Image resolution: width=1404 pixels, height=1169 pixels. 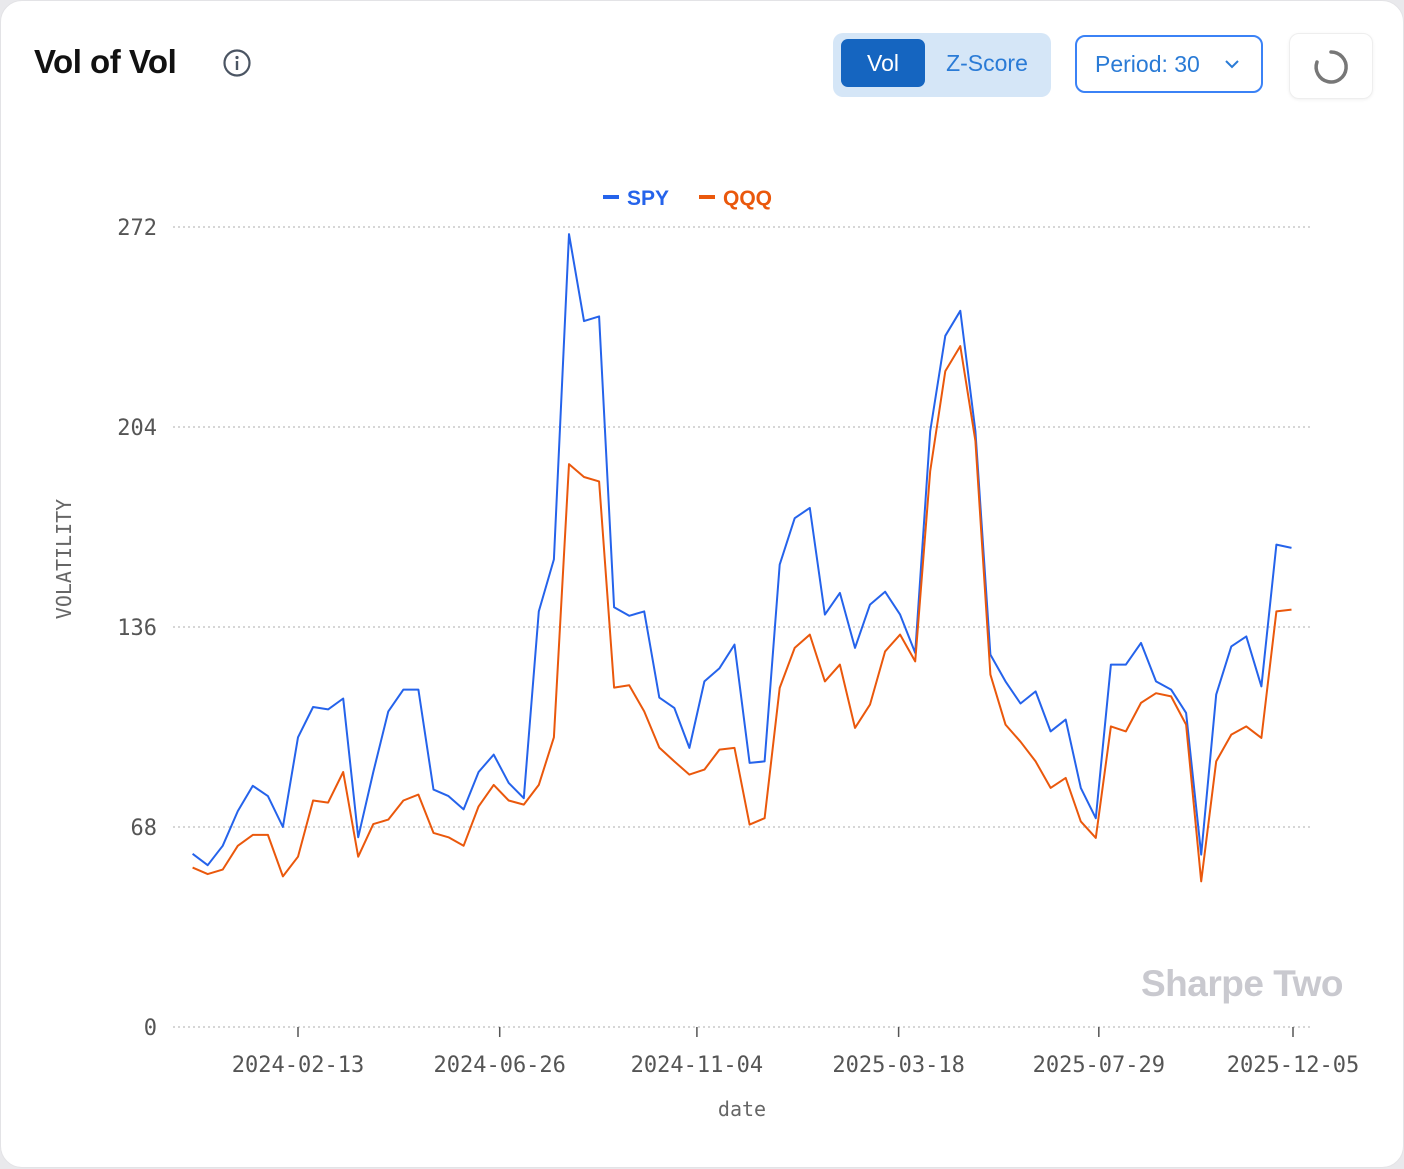 What do you see at coordinates (298, 1065) in the screenshot?
I see `x-tick-label: 2024-02-13` at bounding box center [298, 1065].